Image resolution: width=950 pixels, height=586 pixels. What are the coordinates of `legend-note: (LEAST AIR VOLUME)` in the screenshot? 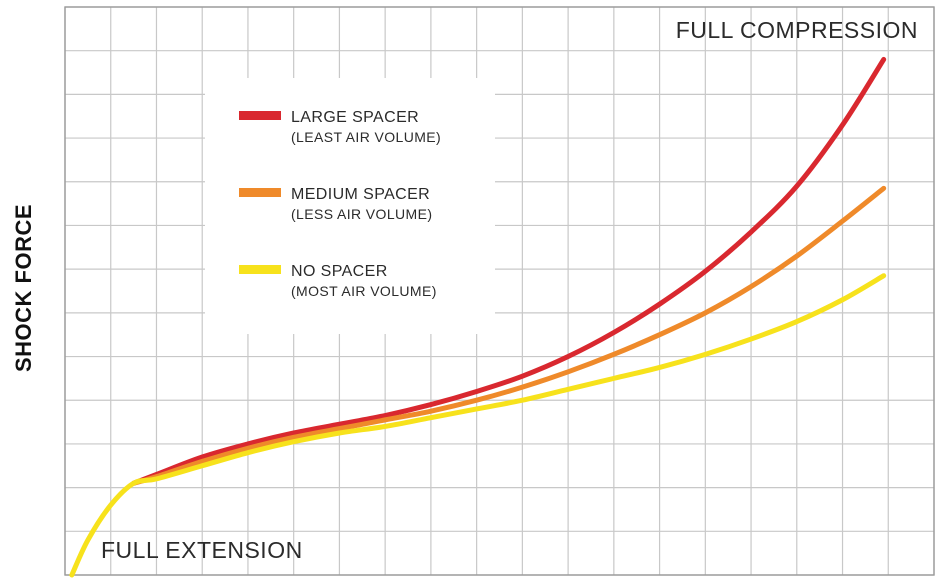 It's located at (366, 137).